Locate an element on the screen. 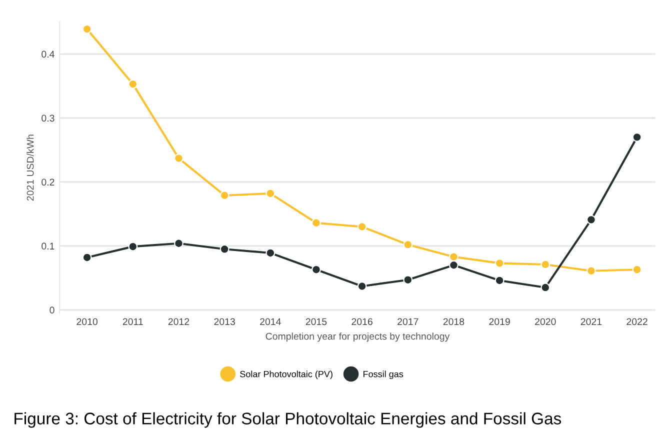 This screenshot has width=662, height=441. x-tick-label: 2018 is located at coordinates (453, 322).